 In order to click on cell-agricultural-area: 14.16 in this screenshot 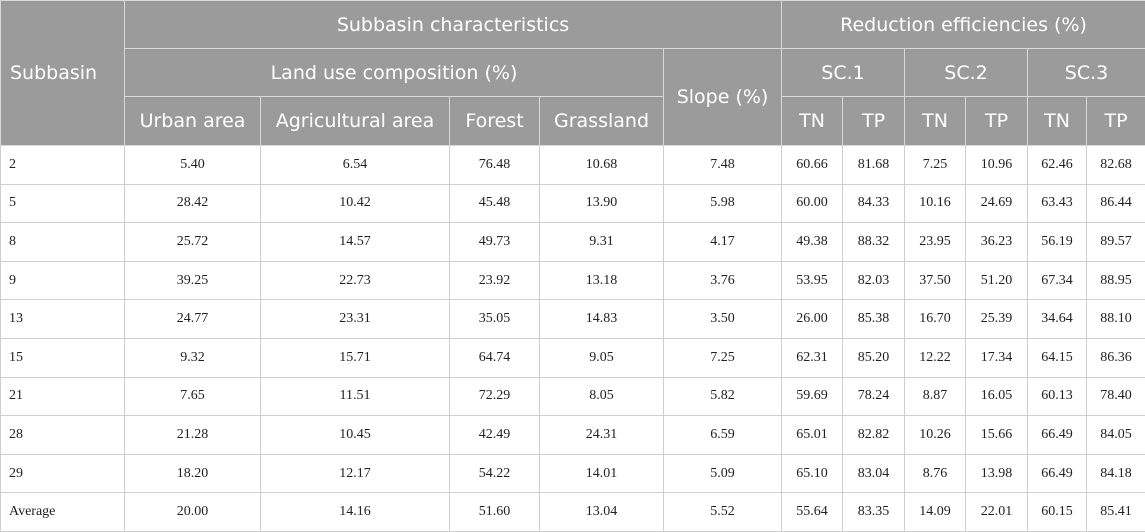, I will do `click(355, 512)`.